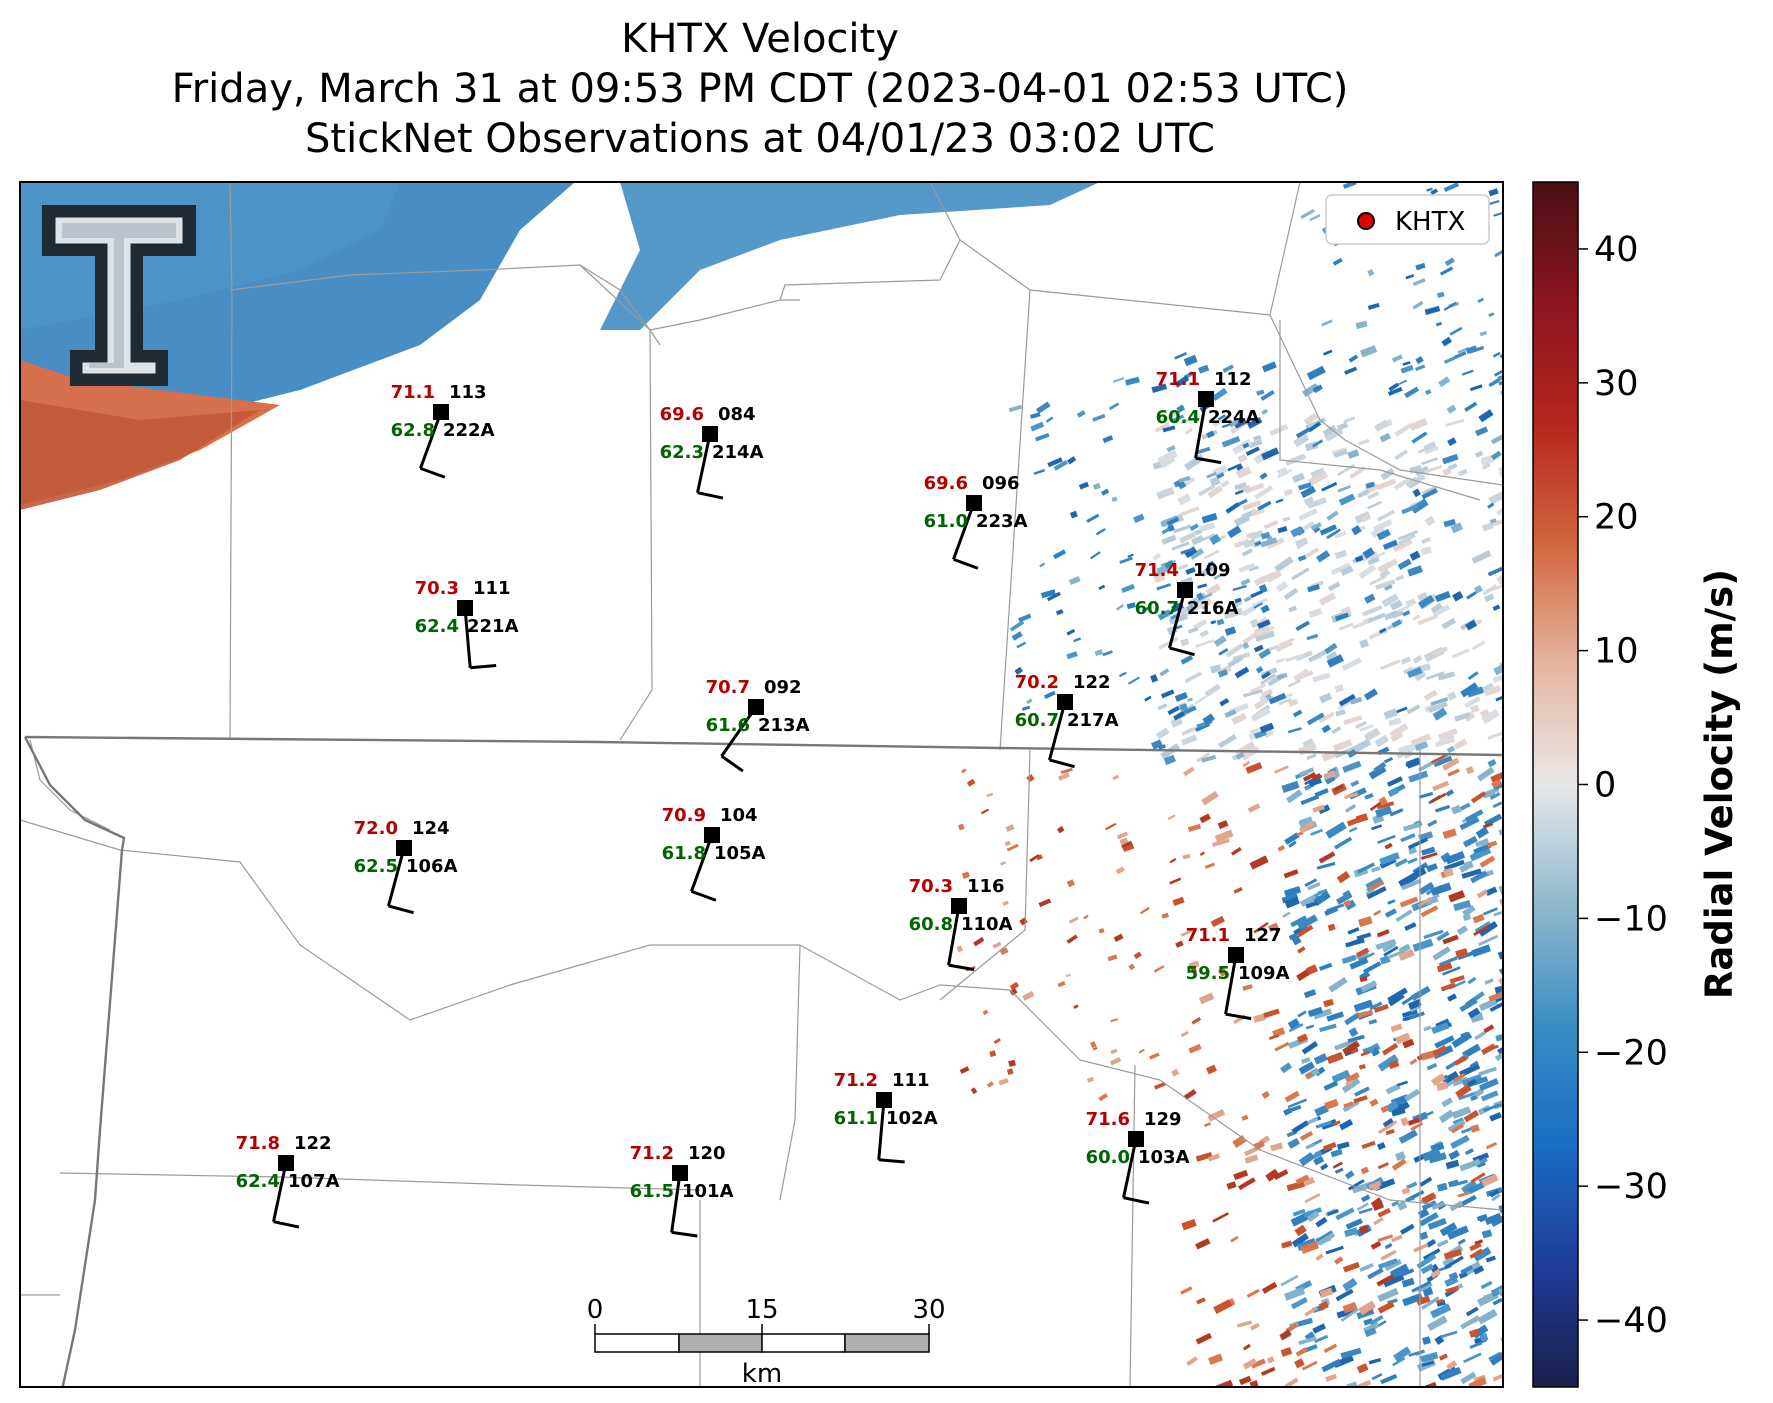 The width and height of the screenshot is (1773, 1403). Describe the element at coordinates (712, 452) in the screenshot. I see `station-214A: 69.6 084 62.3 214A` at that location.